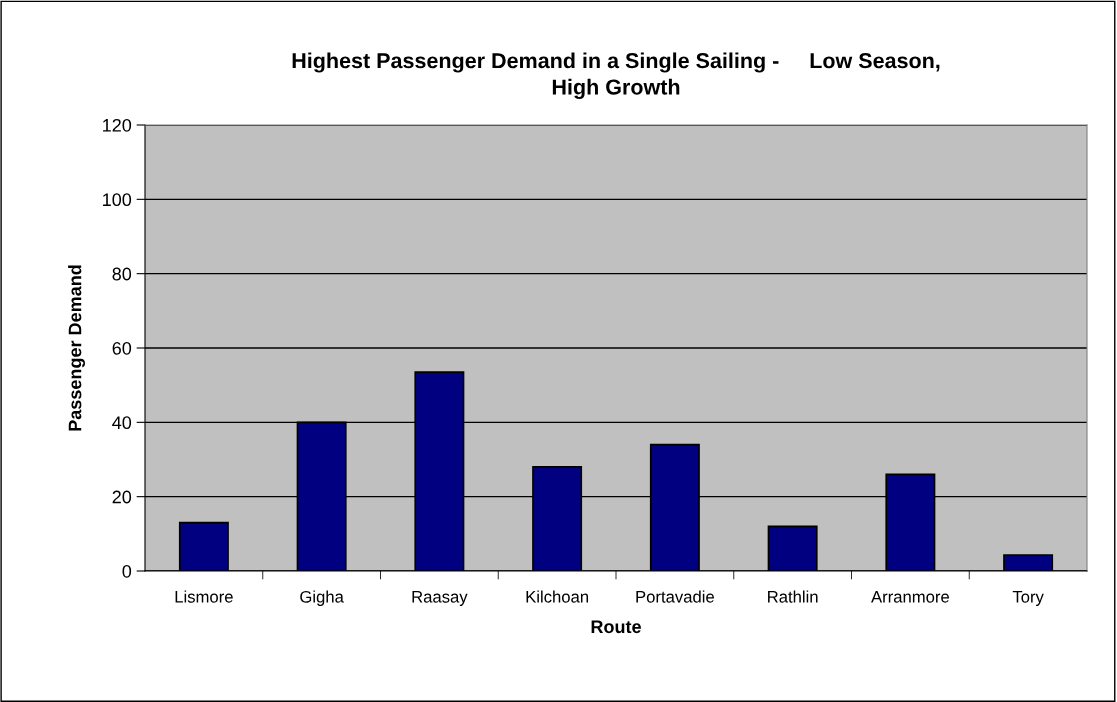  I want to click on x-axis-title: Route, so click(616, 627).